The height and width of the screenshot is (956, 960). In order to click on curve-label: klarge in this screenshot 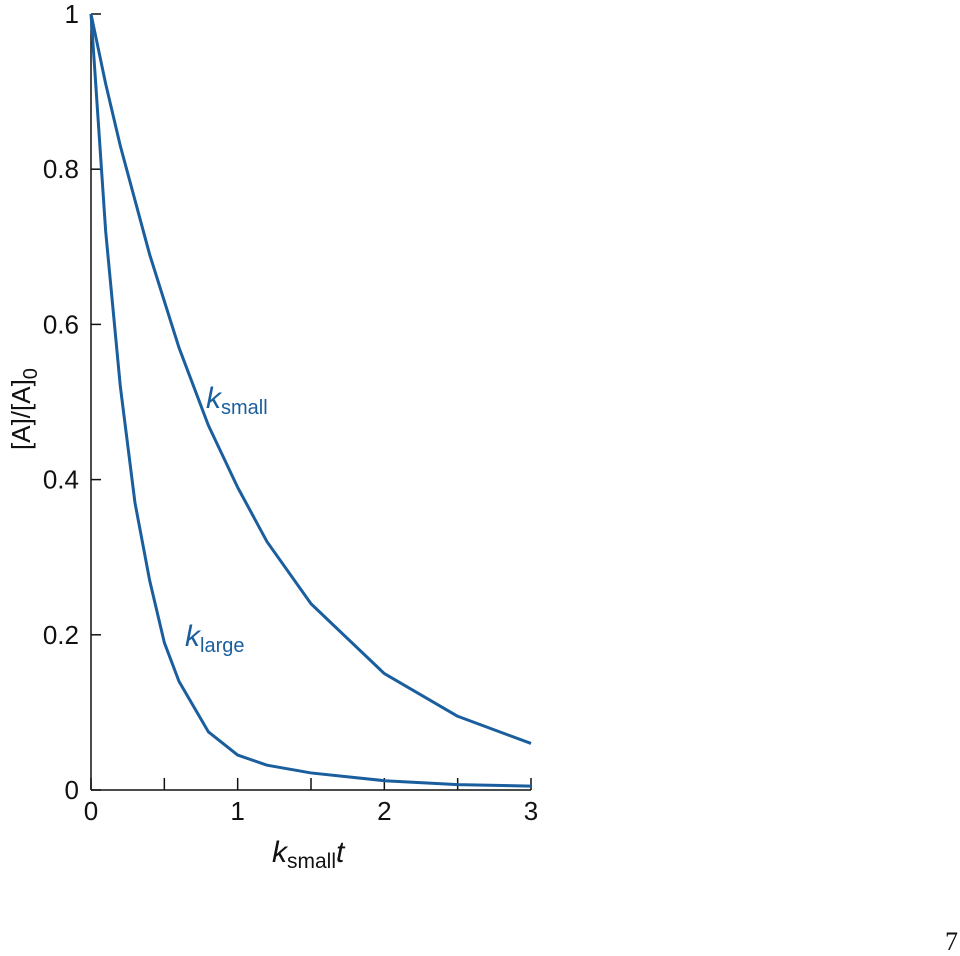, I will do `click(214, 638)`.